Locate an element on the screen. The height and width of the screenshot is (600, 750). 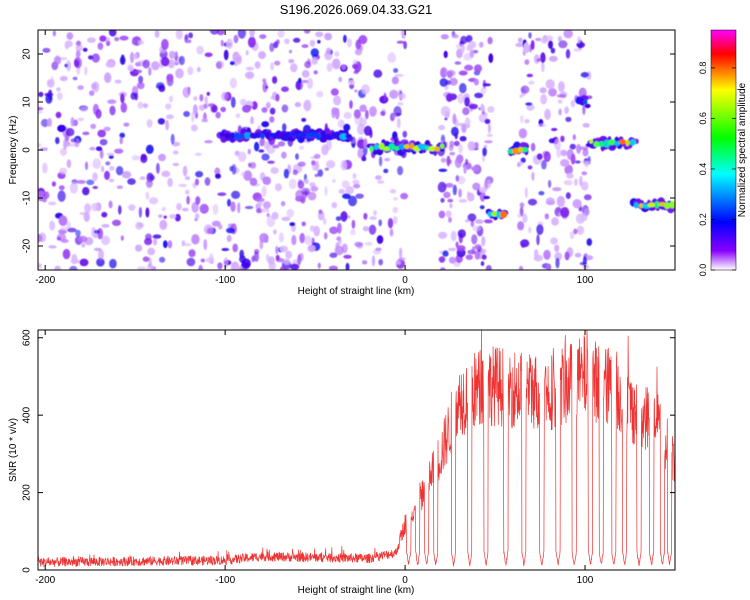
x-tick-label: 0 is located at coordinates (405, 580).